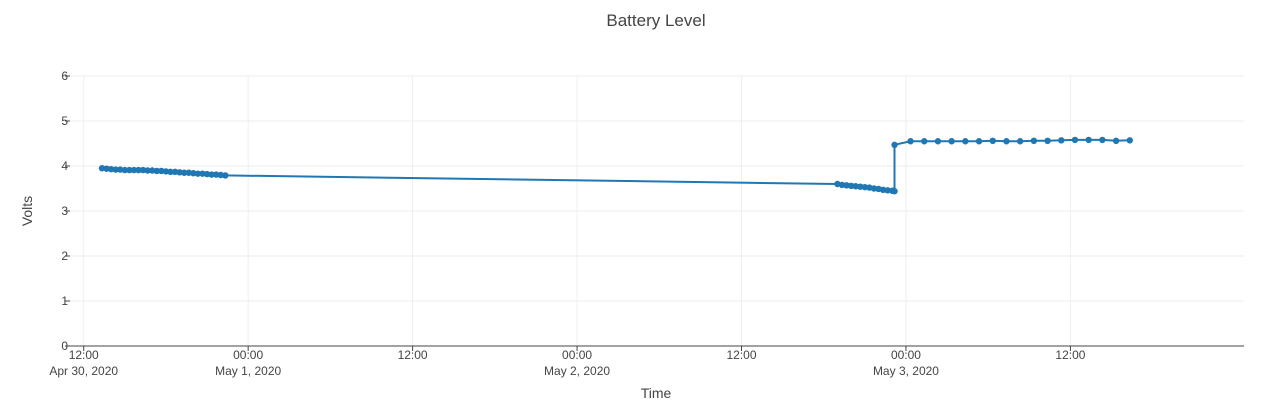 The image size is (1265, 408). I want to click on y-tick-labels: 0 1 2 3 4 5 6, so click(65, 211).